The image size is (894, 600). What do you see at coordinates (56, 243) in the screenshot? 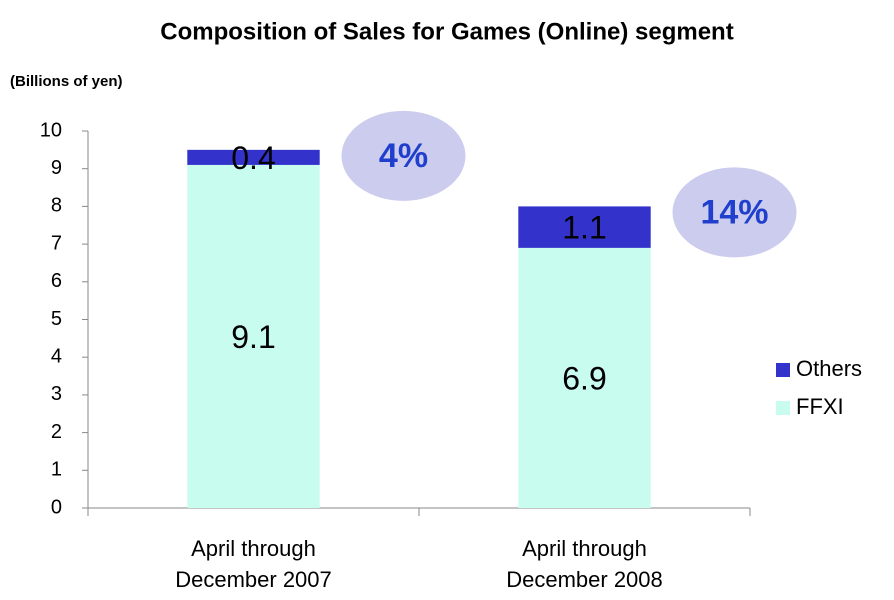
I see `y-tick-label: 7` at bounding box center [56, 243].